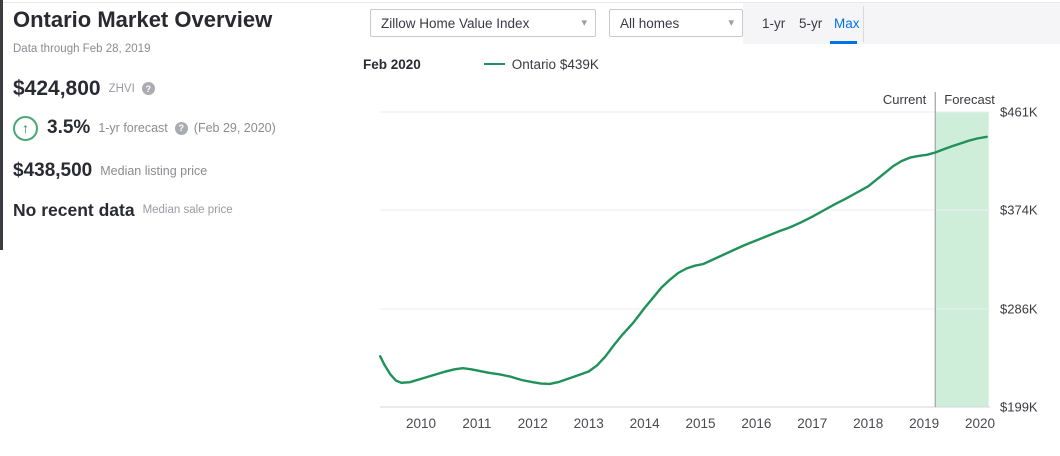 The width and height of the screenshot is (1060, 456). Describe the element at coordinates (1019, 309) in the screenshot. I see `y-axis-label: $286K` at that location.